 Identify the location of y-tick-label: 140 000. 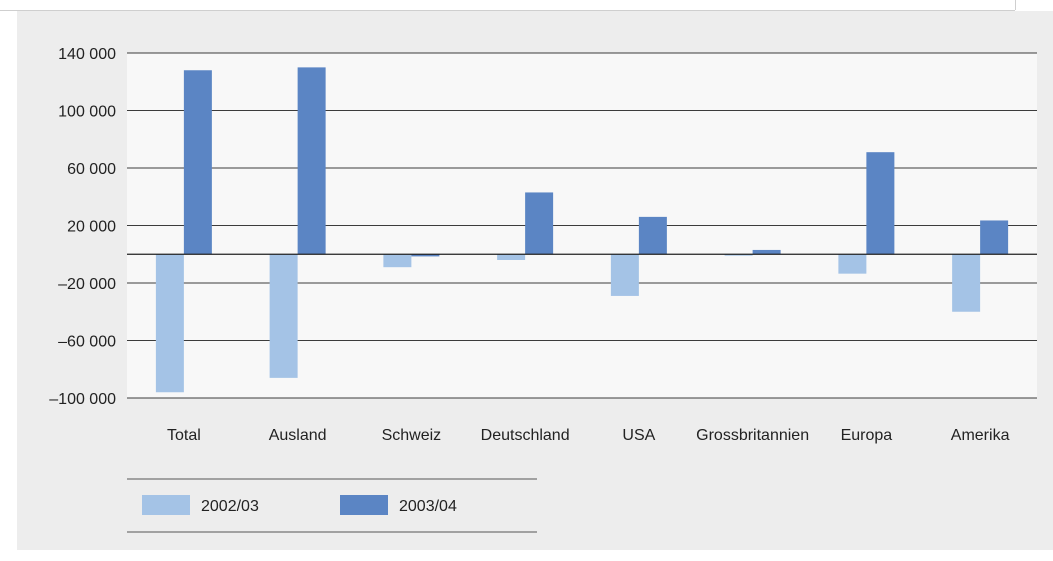
(87, 54).